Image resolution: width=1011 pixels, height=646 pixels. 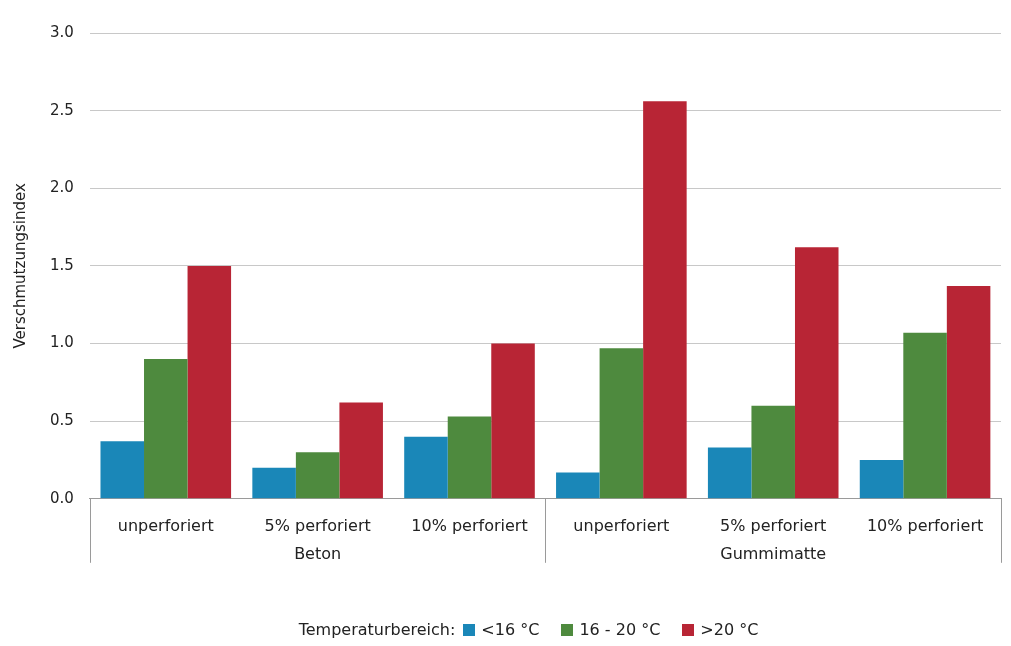 What do you see at coordinates (729, 629) in the screenshot?
I see `legend-label: >20 °C` at bounding box center [729, 629].